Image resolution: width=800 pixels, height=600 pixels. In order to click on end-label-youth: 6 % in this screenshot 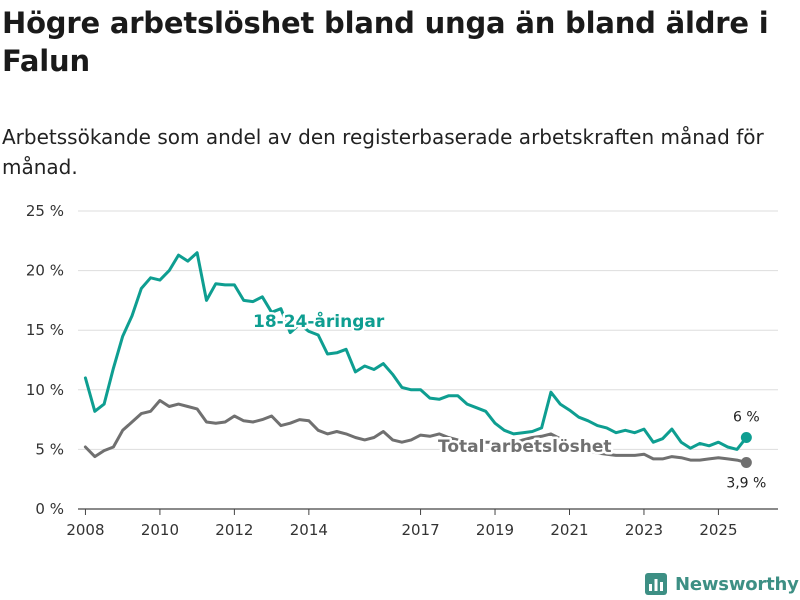, I will do `click(746, 417)`.